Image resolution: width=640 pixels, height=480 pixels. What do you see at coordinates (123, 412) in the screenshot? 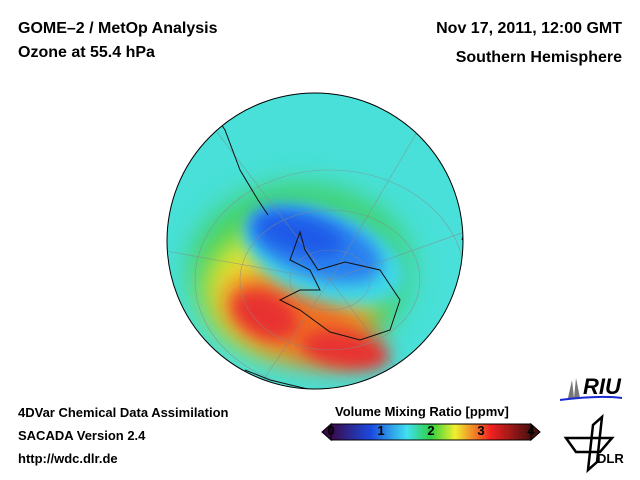
I see `footer-method: 4DVar Chemical Data Assimilation` at bounding box center [123, 412].